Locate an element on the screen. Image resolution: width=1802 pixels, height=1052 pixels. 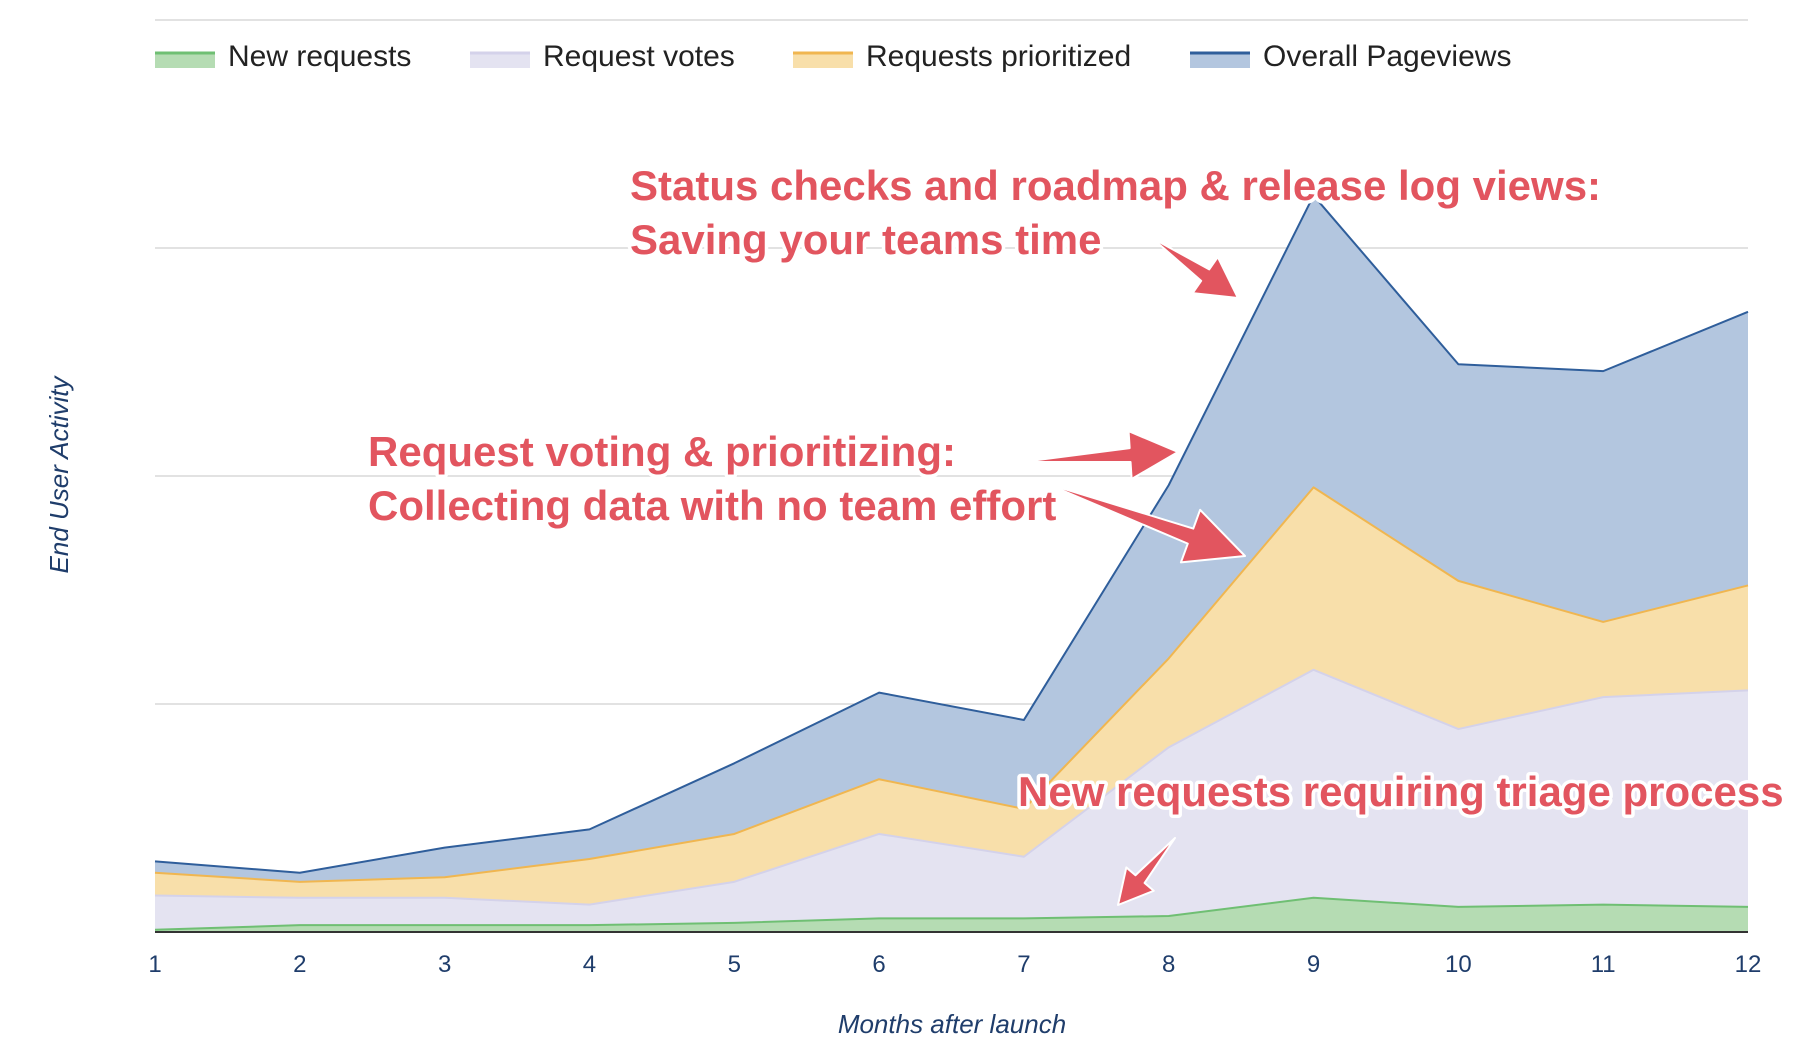
x-tick-label: 11 is located at coordinates (1603, 964).